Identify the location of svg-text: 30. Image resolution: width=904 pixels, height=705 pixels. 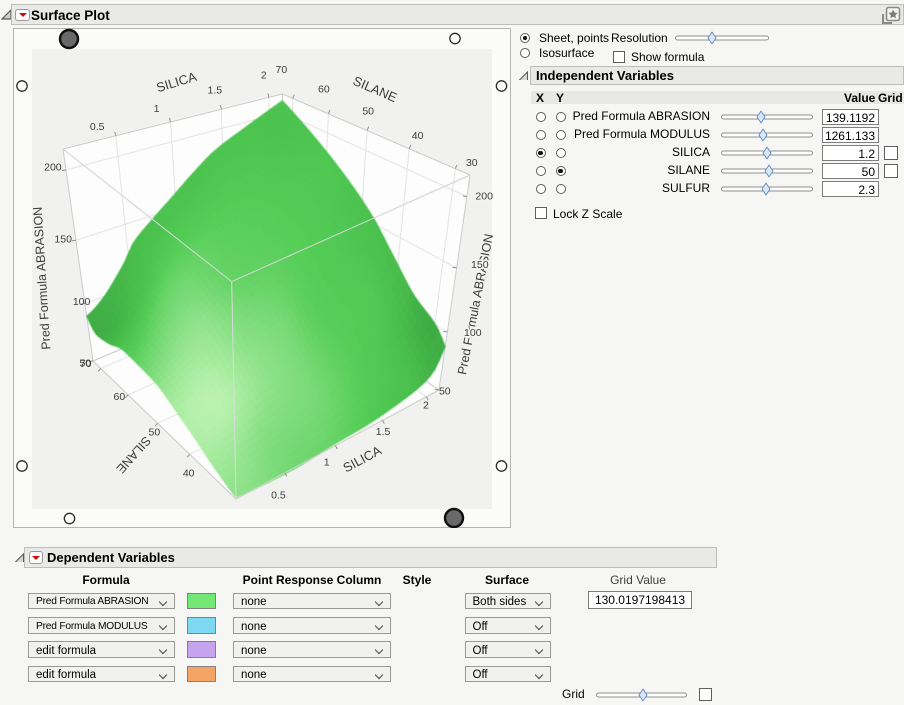
(472, 163).